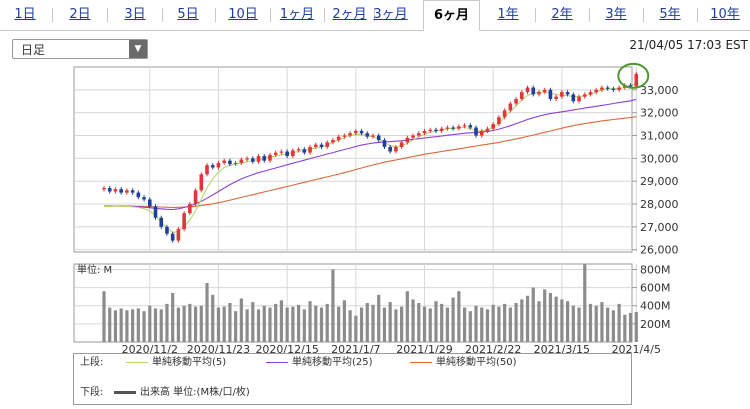 The image size is (750, 409). I want to click on volume-tick-label: 400M, so click(655, 306).